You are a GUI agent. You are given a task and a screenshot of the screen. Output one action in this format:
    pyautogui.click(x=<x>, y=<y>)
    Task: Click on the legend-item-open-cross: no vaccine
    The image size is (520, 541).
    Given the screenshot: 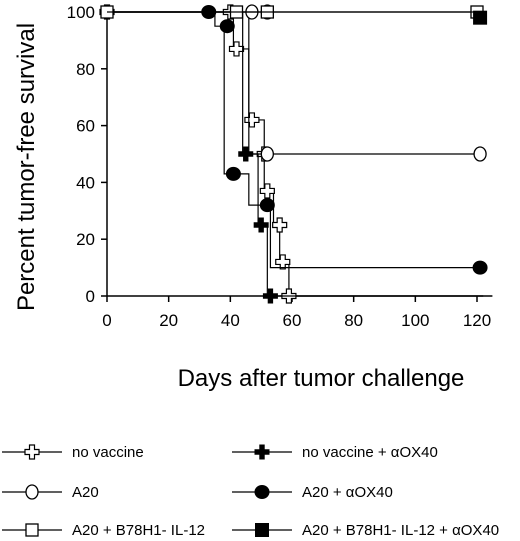 What is the action you would take?
    pyautogui.click(x=73, y=452)
    